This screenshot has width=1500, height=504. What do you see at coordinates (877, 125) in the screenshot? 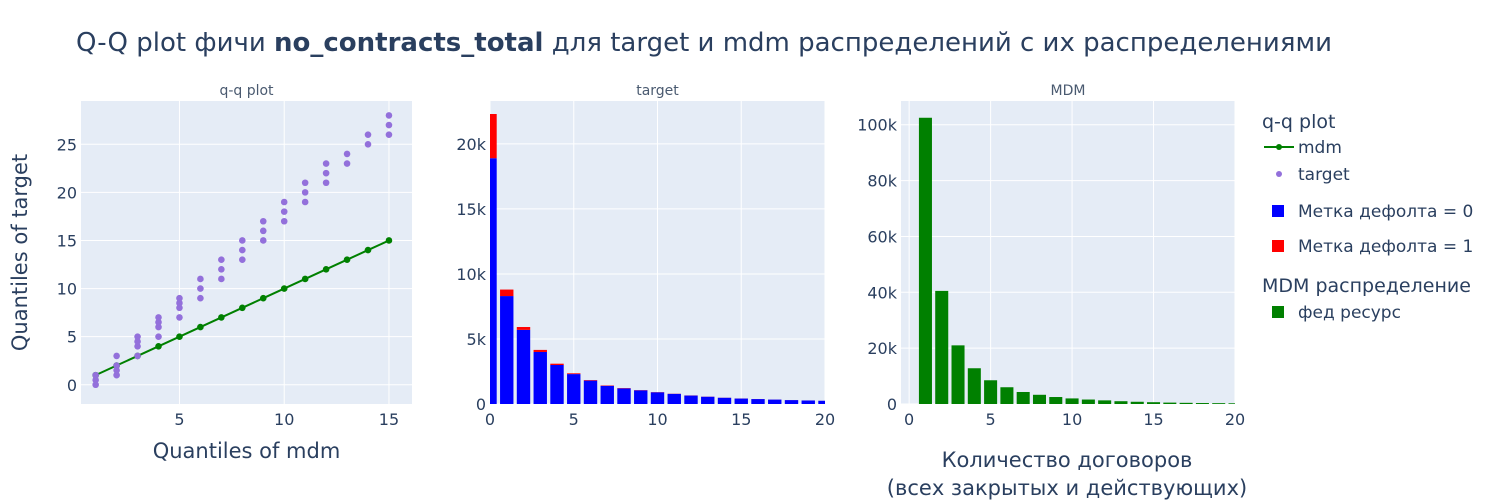
I see `y-tick-label: 100k` at bounding box center [877, 125].